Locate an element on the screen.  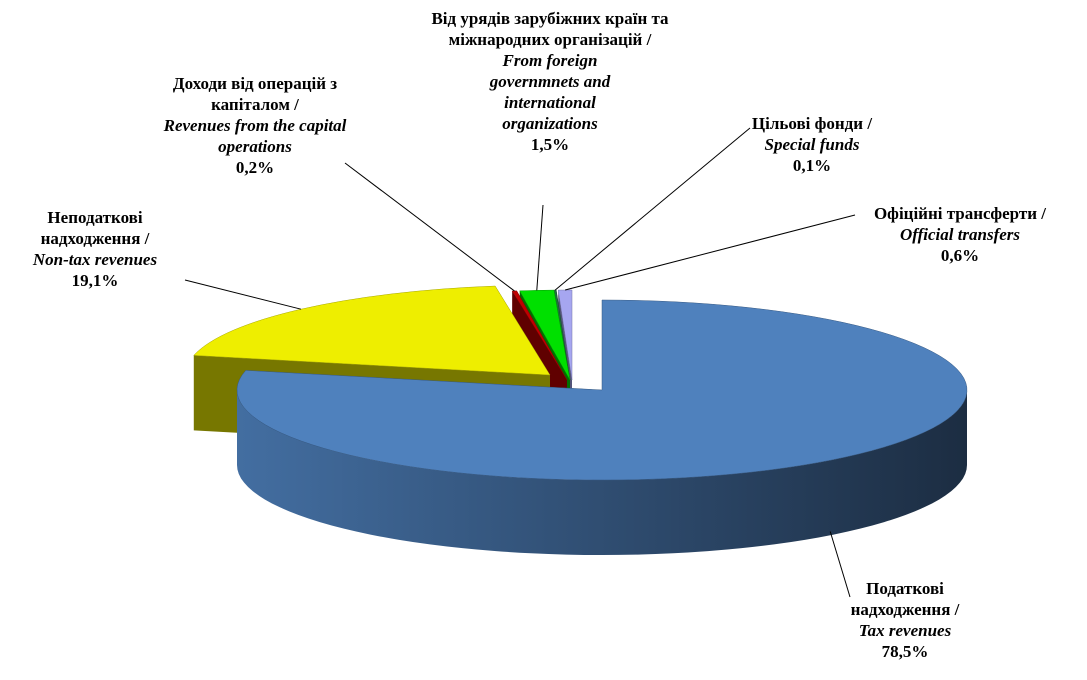
category-label: Доходи від операцій з капіталом / is located at coordinates (255, 94).